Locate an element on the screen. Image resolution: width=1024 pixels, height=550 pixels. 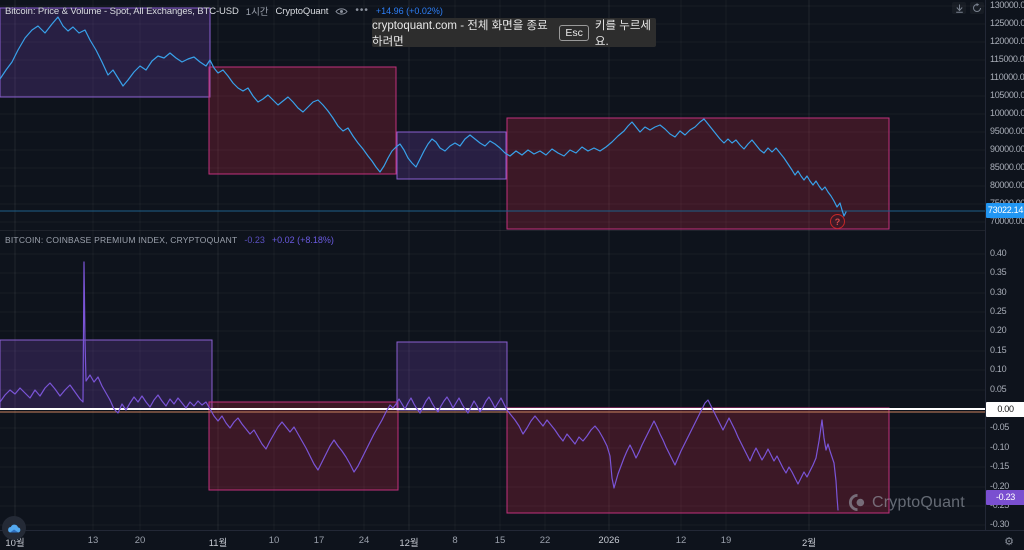
axis-tick-label: 0.25 is located at coordinates (998, 311).